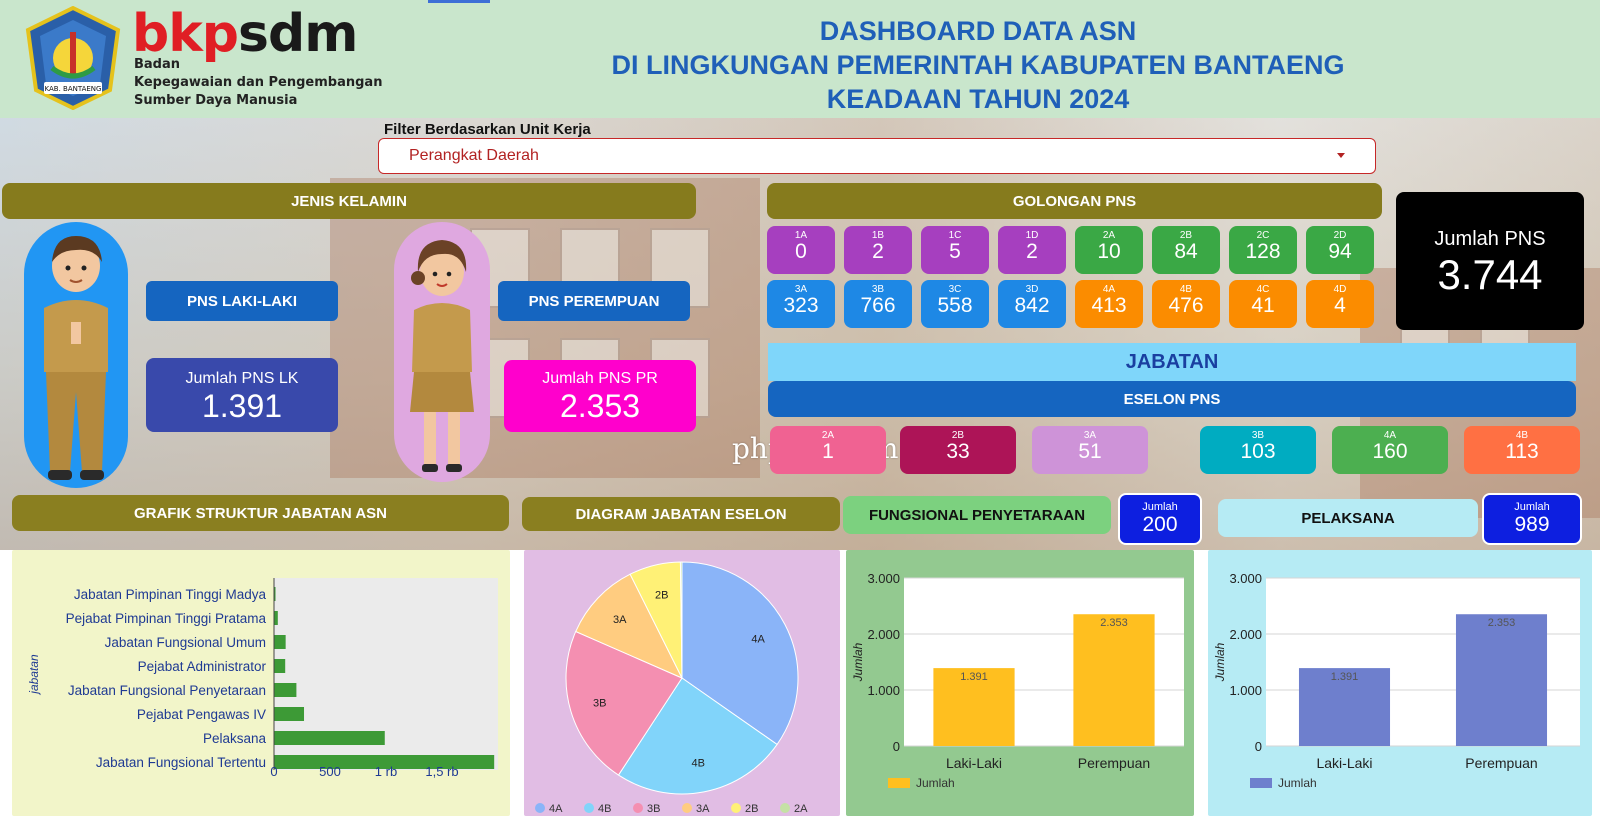 The width and height of the screenshot is (1600, 816). What do you see at coordinates (1090, 450) in the screenshot?
I see `eselon-tile-3a: 3A 51` at bounding box center [1090, 450].